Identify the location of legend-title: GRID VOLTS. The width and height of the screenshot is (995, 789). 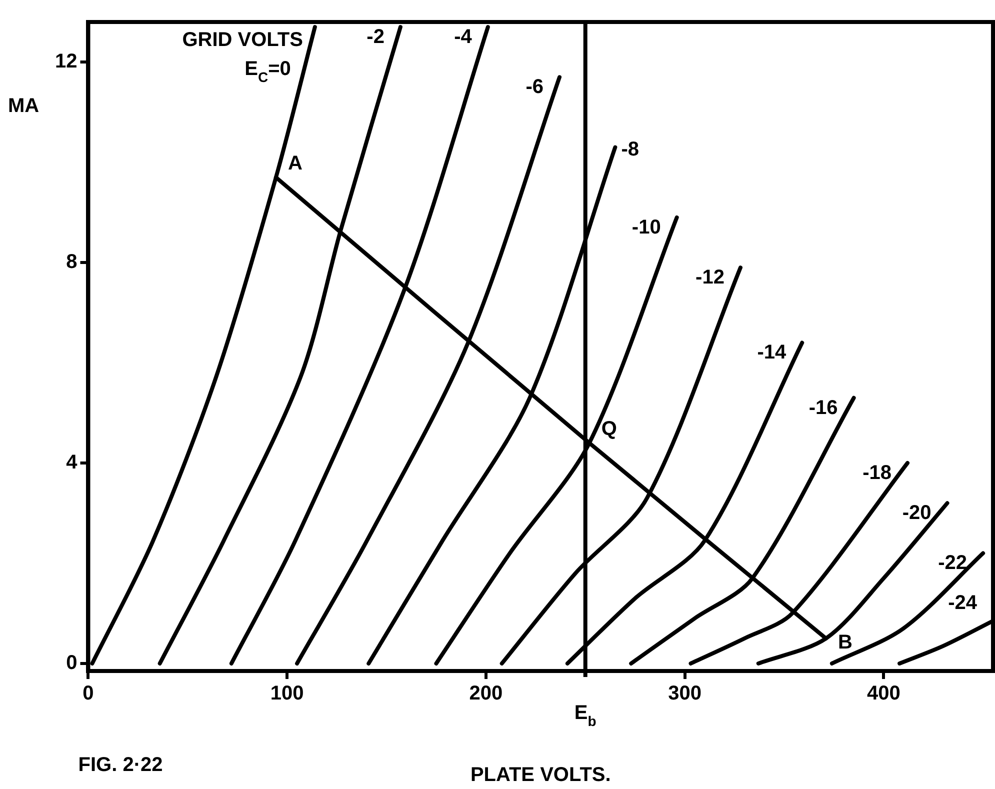
(242, 40).